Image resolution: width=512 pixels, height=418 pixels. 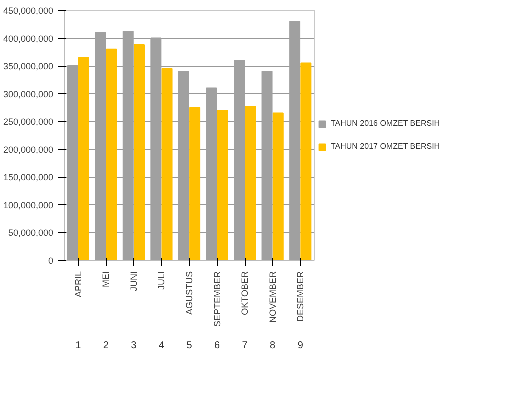 I want to click on text: 7, so click(x=245, y=346).